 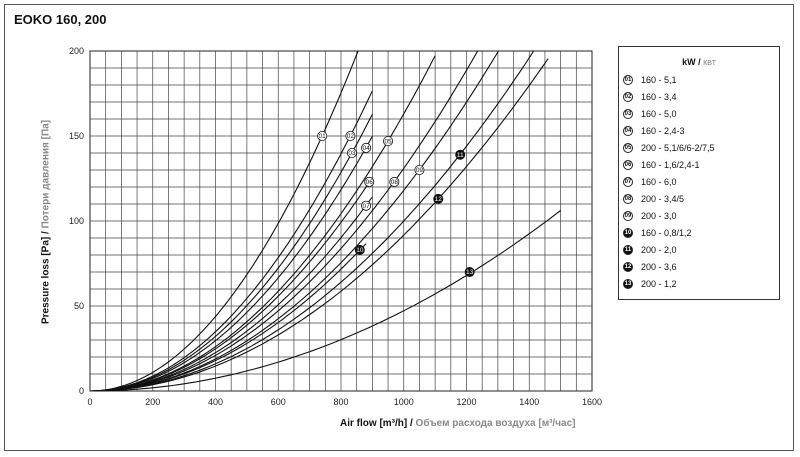 I want to click on x-tick-label: 1400, so click(x=529, y=402).